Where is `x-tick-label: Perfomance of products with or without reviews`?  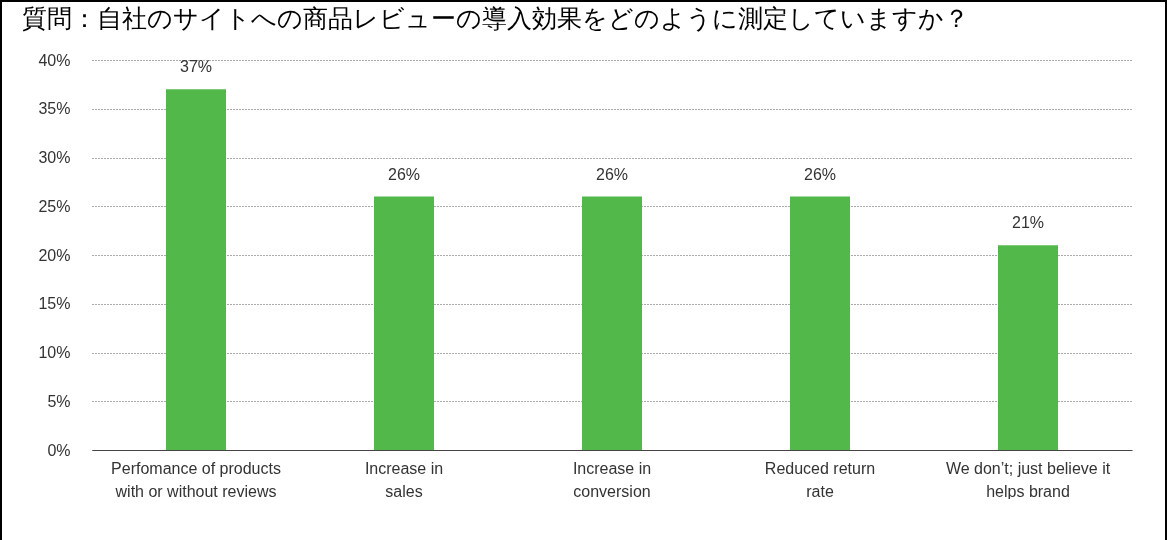 x-tick-label: Perfomance of products with or without reviews is located at coordinates (196, 479).